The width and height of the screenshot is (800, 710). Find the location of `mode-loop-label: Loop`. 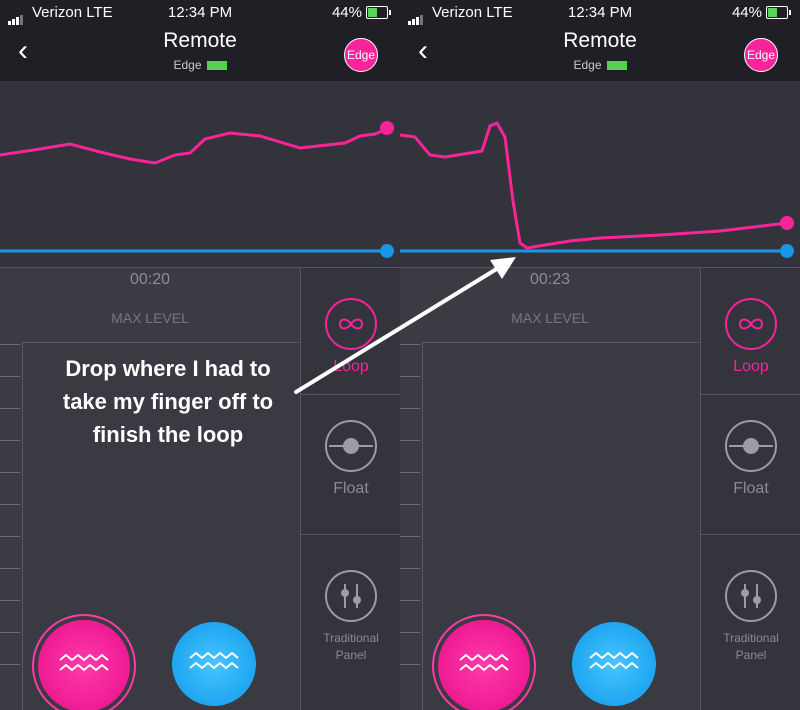

mode-loop-label: Loop is located at coordinates (751, 366).